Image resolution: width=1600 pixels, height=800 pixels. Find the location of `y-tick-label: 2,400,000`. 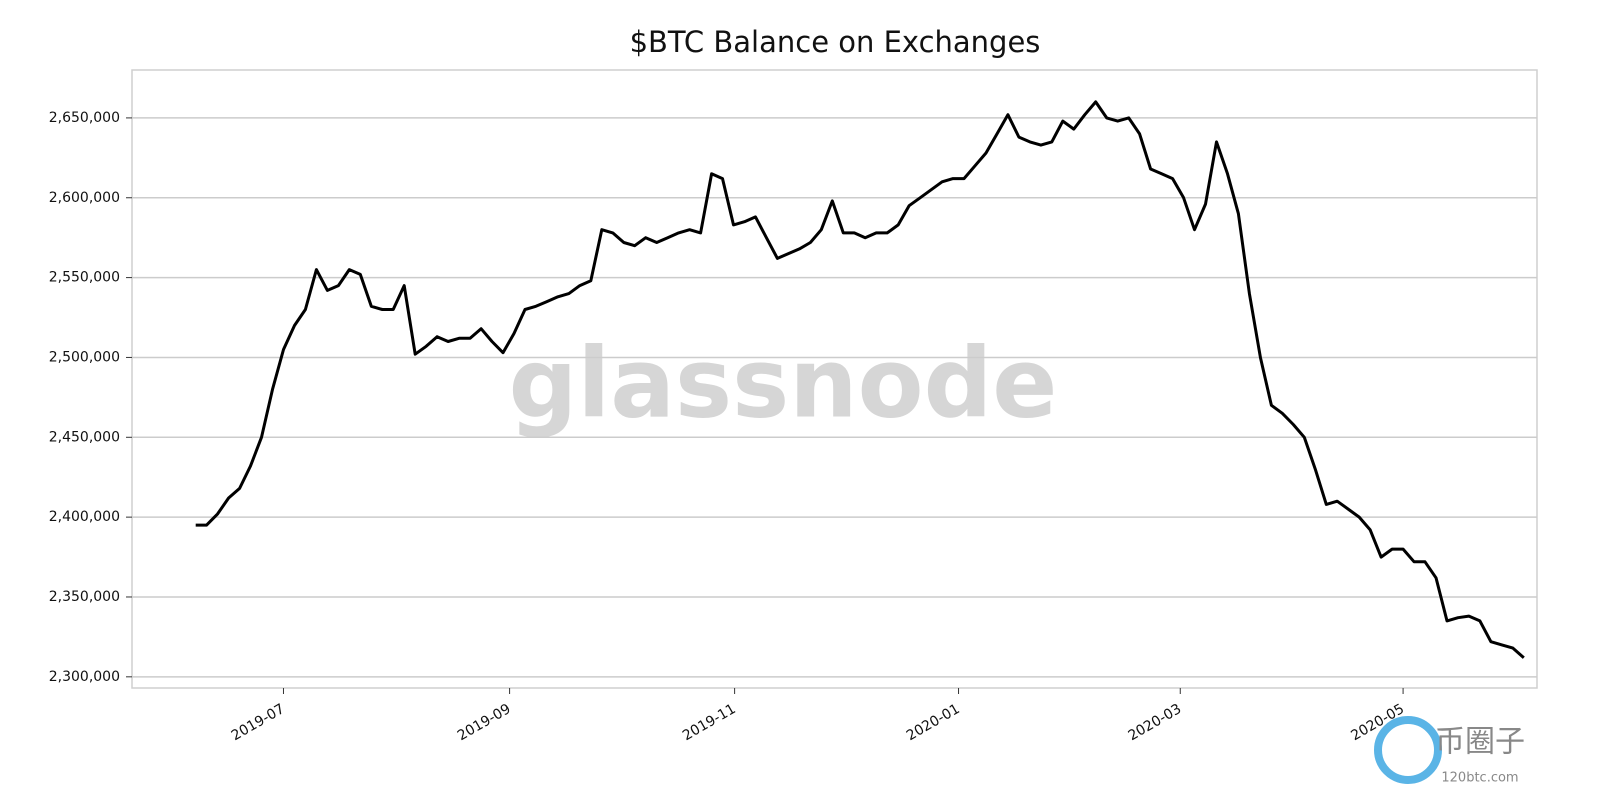

y-tick-label: 2,400,000 is located at coordinates (84, 517).